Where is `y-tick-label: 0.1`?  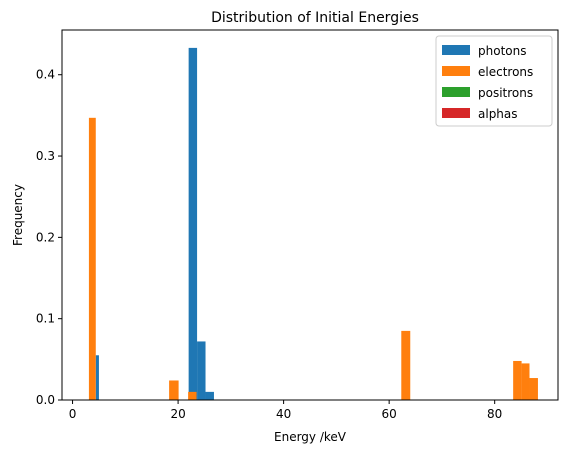 y-tick-label: 0.1 is located at coordinates (45, 319).